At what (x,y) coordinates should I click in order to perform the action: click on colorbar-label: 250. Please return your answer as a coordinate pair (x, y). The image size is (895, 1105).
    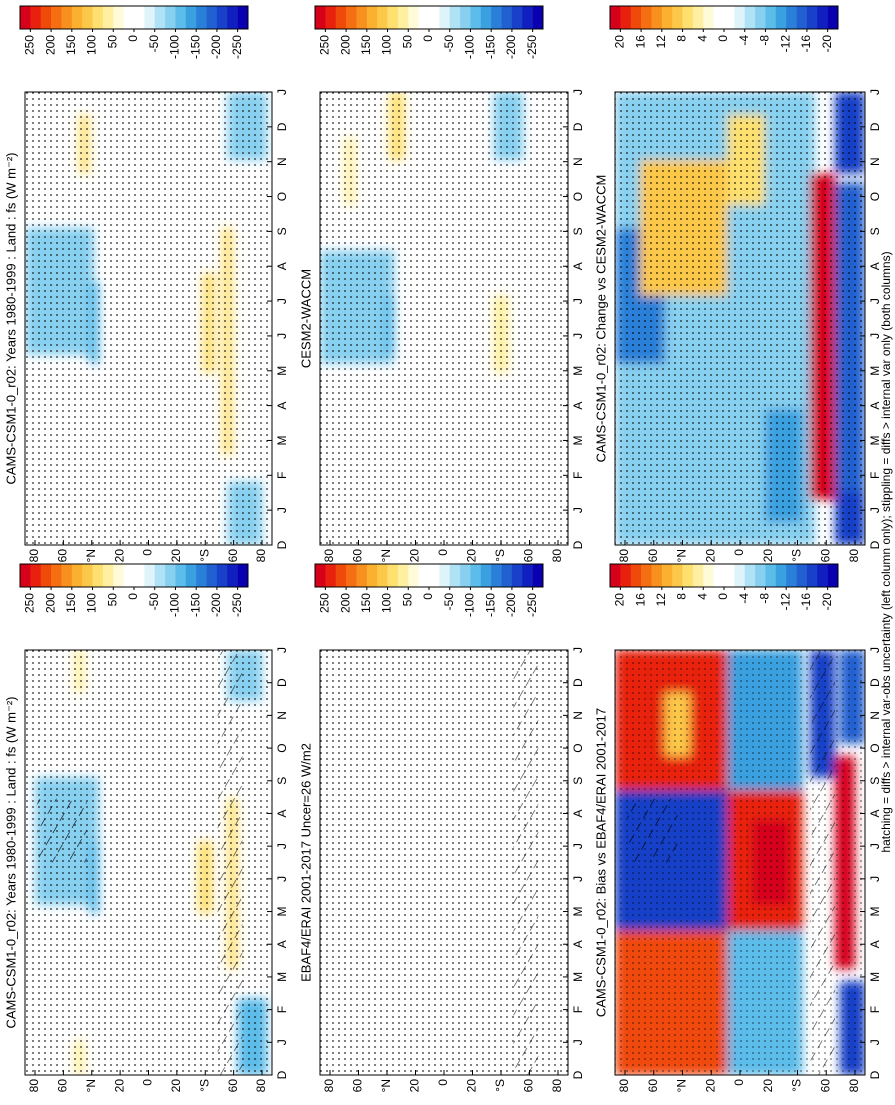
    Looking at the image, I should click on (30, 45).